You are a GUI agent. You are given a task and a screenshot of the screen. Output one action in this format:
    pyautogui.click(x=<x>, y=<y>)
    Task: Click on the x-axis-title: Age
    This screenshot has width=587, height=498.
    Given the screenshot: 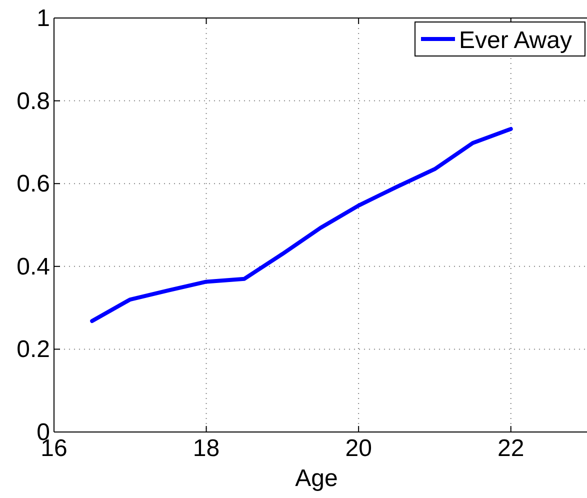 What is the action you would take?
    pyautogui.click(x=316, y=478)
    